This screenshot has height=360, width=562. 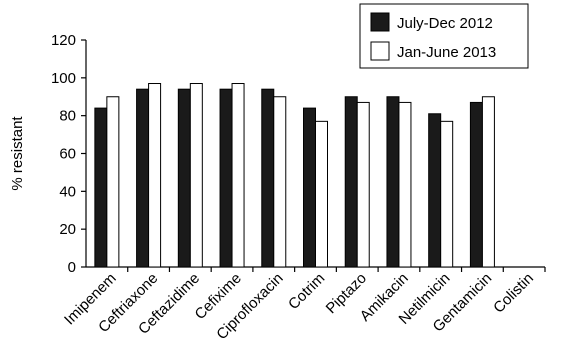 I want to click on bar-netilmicin-july-dec-2012, so click(x=435, y=190).